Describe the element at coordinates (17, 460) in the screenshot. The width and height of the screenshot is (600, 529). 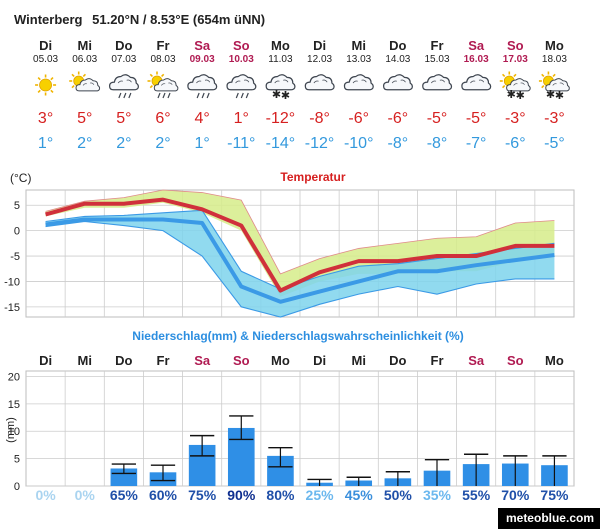
I see `precip-tick-label: 5` at that location.